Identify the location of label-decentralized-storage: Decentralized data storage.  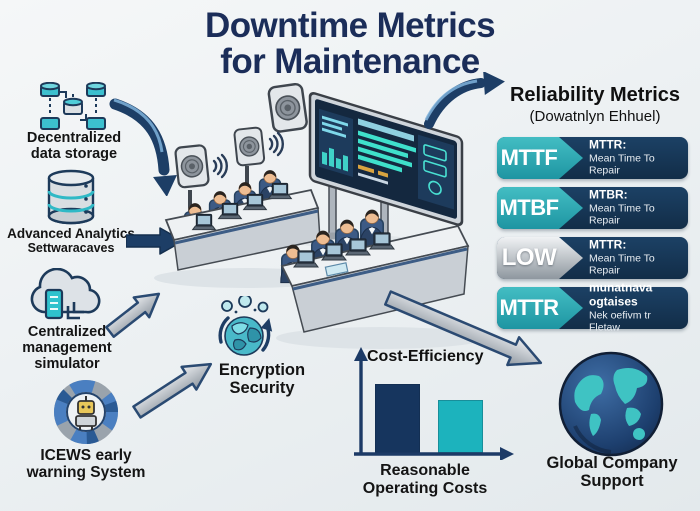
(74, 146).